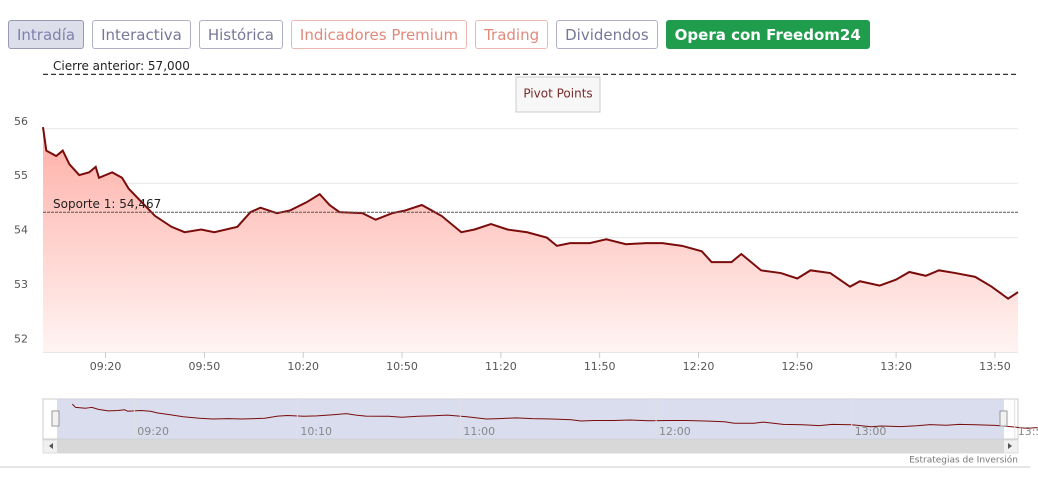  Describe the element at coordinates (21, 284) in the screenshot. I see `y-tick-label: 53` at that location.